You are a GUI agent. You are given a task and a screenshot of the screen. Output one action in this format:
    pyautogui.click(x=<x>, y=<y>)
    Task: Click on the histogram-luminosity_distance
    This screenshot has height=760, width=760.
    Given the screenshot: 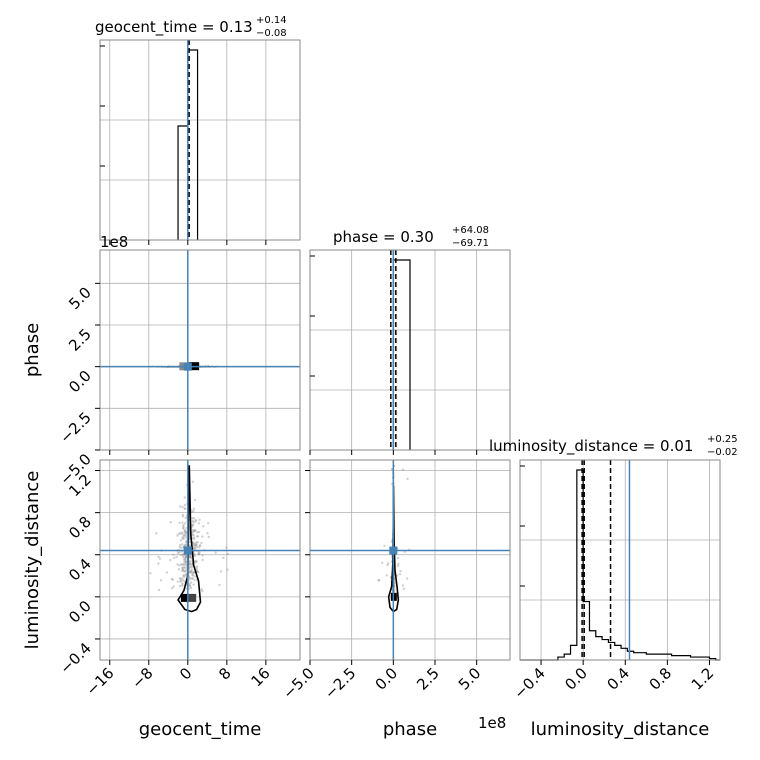 What is the action you would take?
    pyautogui.click(x=620, y=565)
    